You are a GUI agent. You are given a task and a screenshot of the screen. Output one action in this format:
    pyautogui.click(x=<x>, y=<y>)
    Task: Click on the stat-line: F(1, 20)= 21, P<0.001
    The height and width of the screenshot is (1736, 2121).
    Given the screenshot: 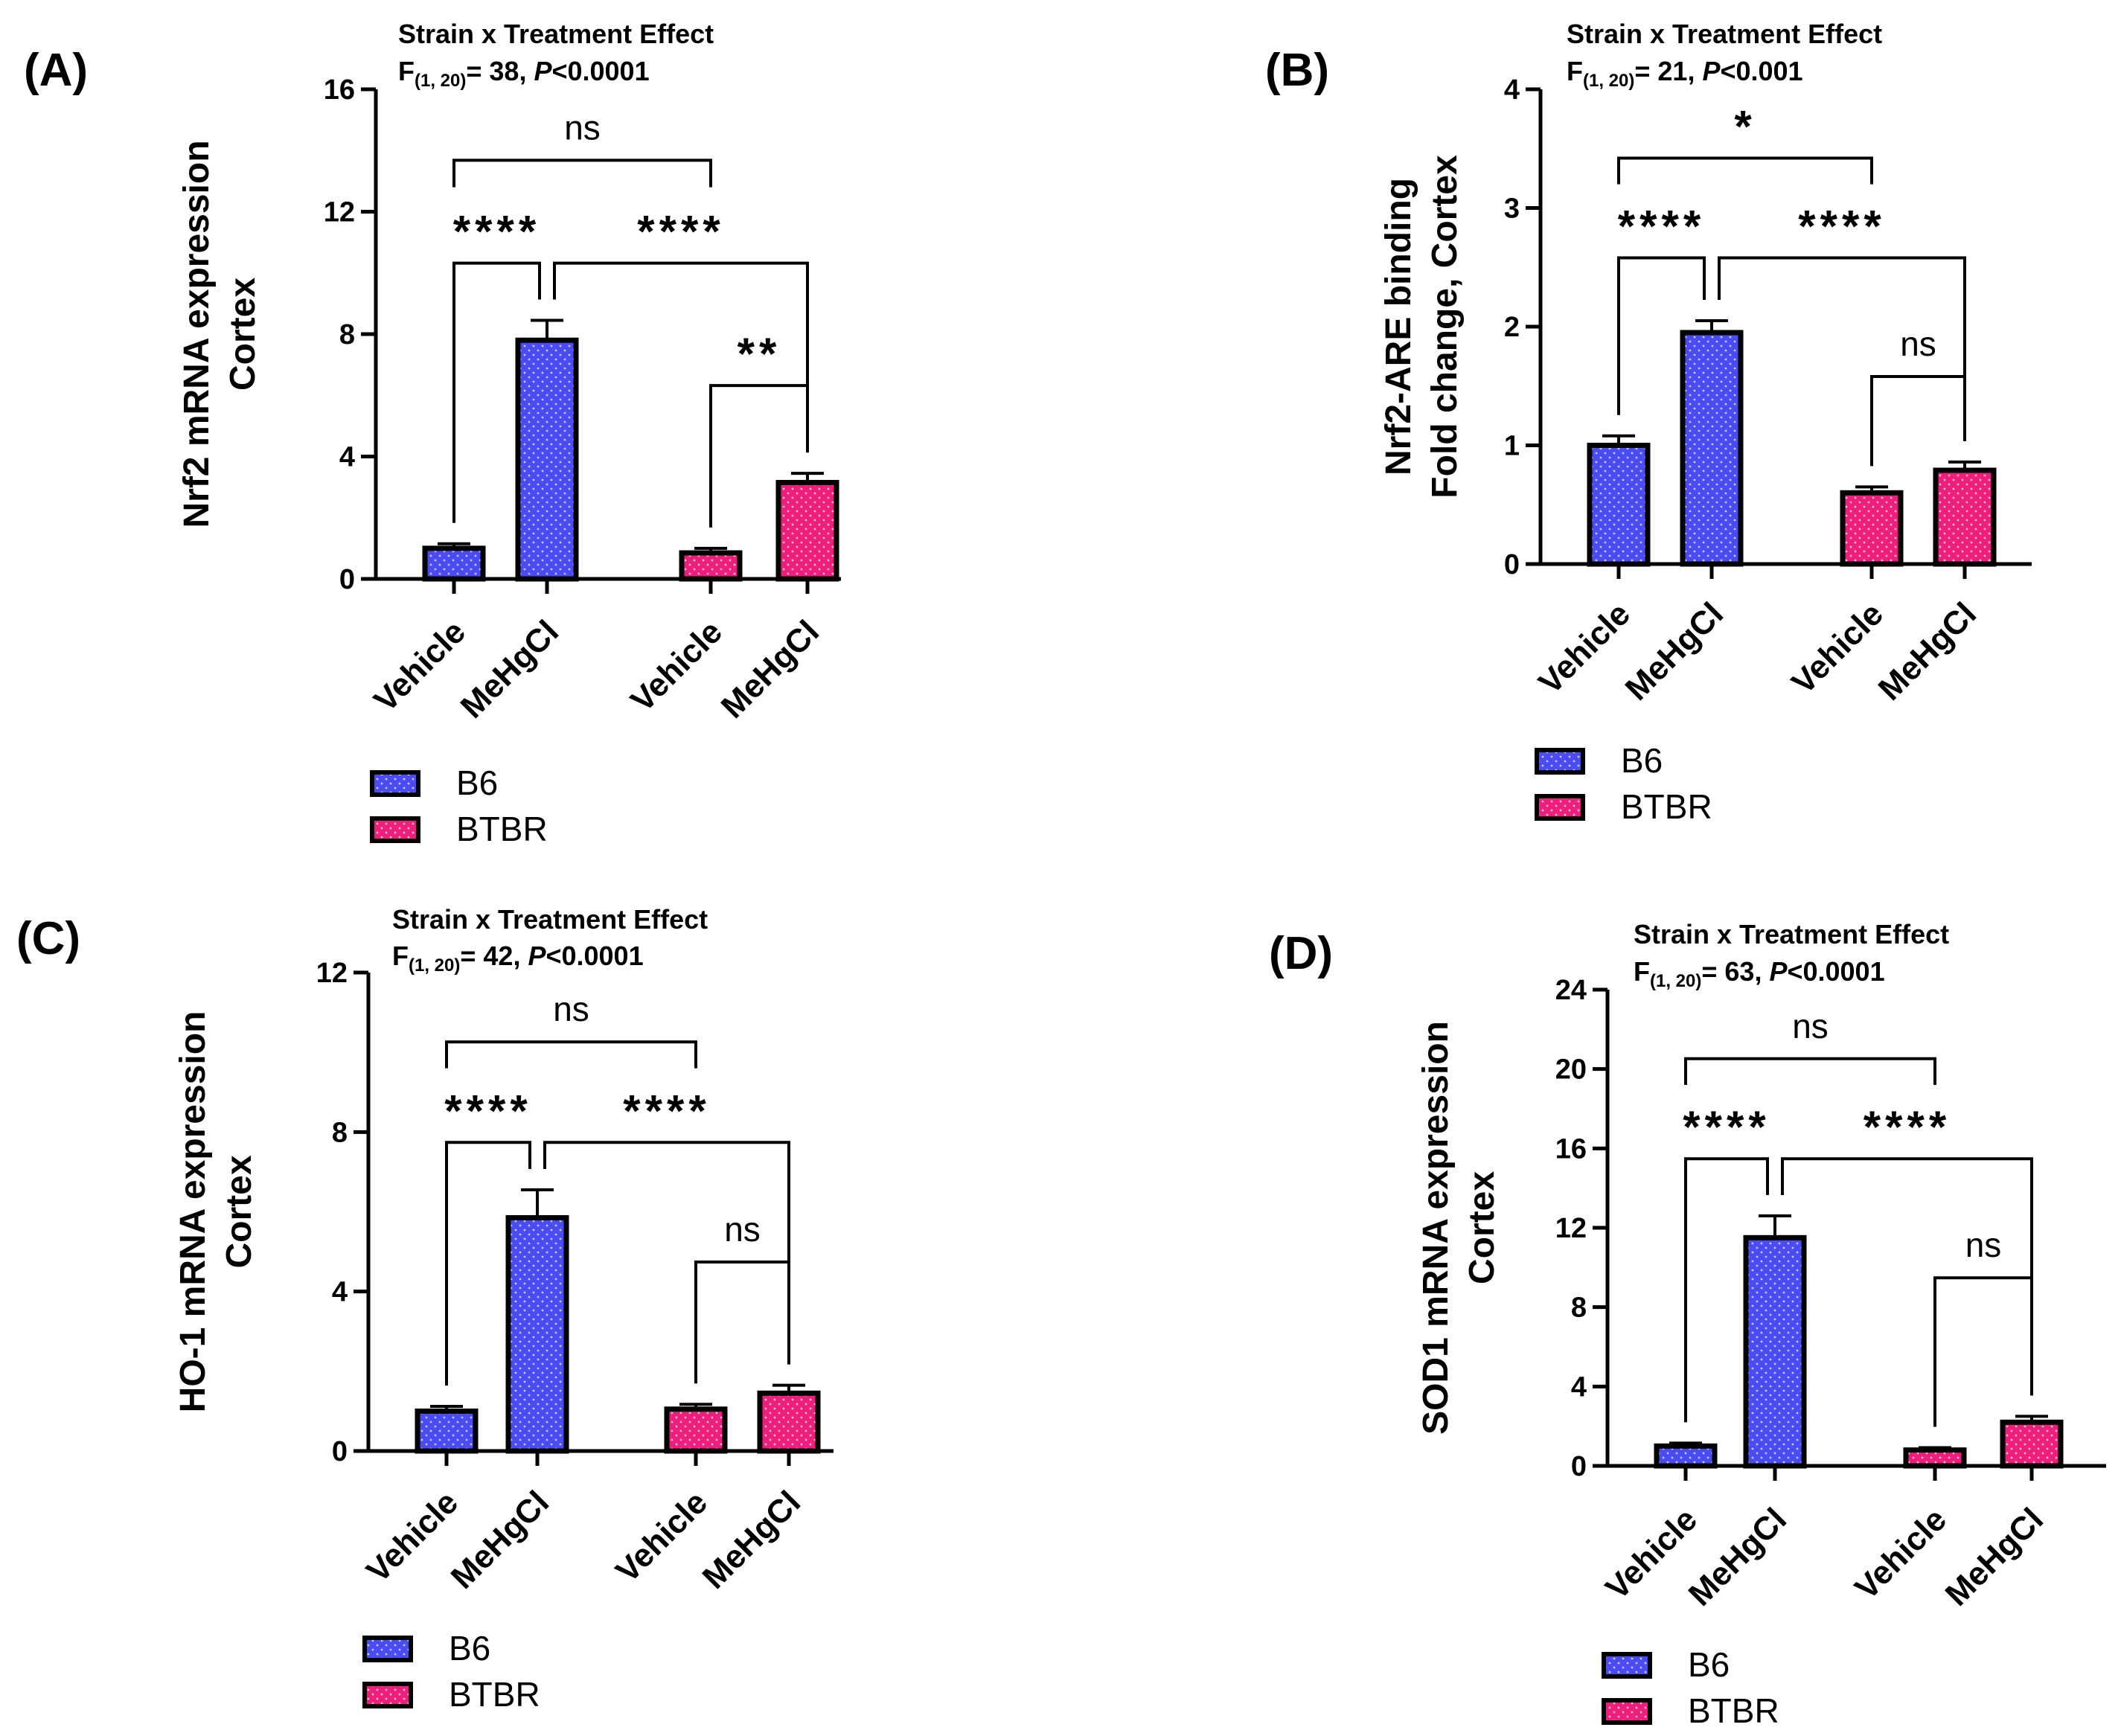 What is the action you would take?
    pyautogui.click(x=1685, y=74)
    